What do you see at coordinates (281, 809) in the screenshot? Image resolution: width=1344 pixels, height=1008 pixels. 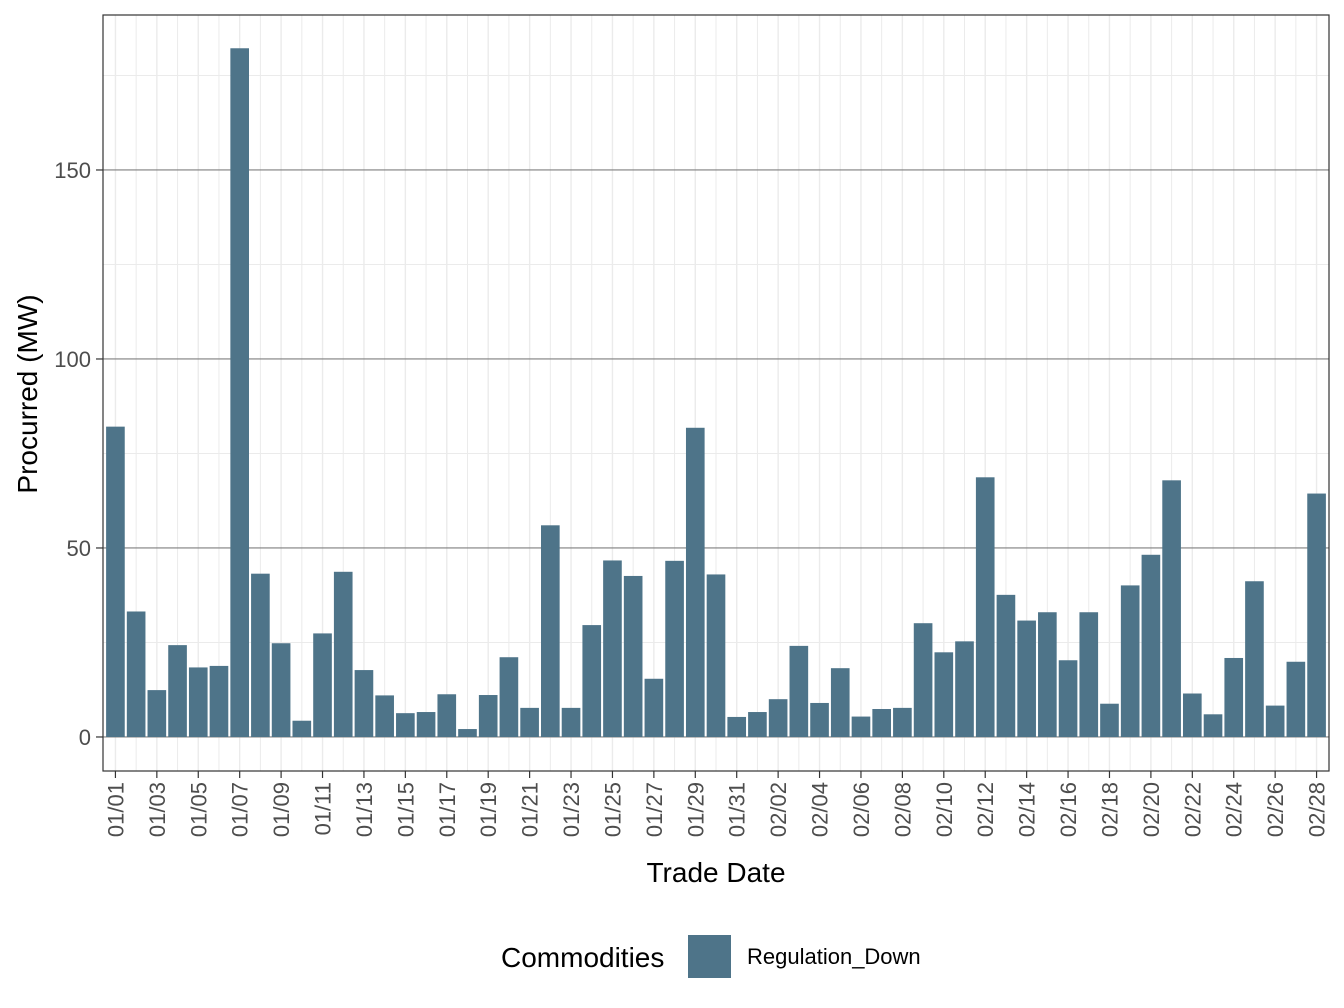 I see `x-tick-label: 01/09` at bounding box center [281, 809].